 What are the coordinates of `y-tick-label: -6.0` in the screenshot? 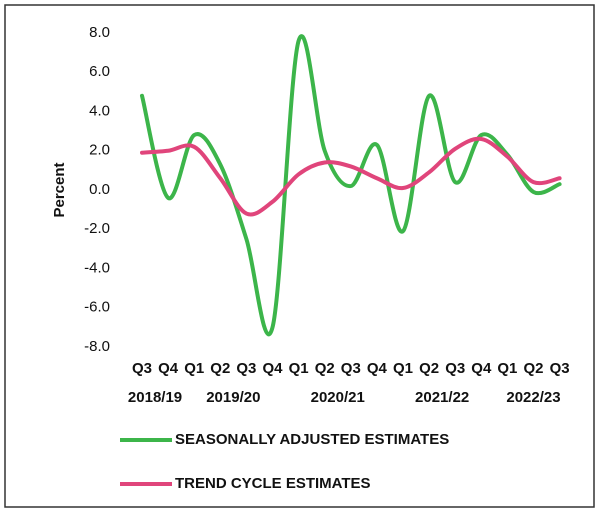 It's located at (97, 307).